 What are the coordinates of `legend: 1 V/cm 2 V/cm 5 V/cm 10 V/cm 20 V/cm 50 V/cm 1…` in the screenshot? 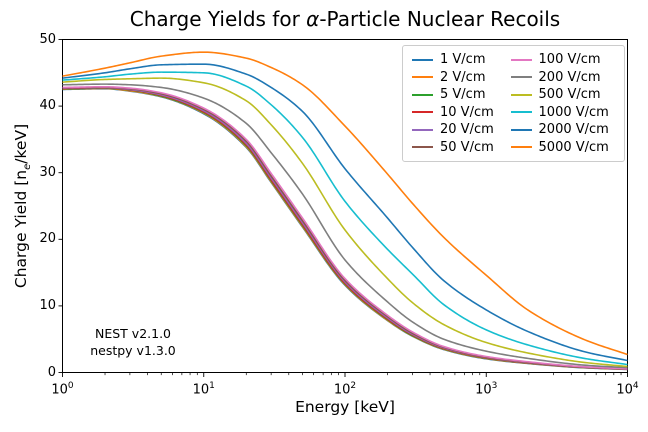 It's located at (513, 103).